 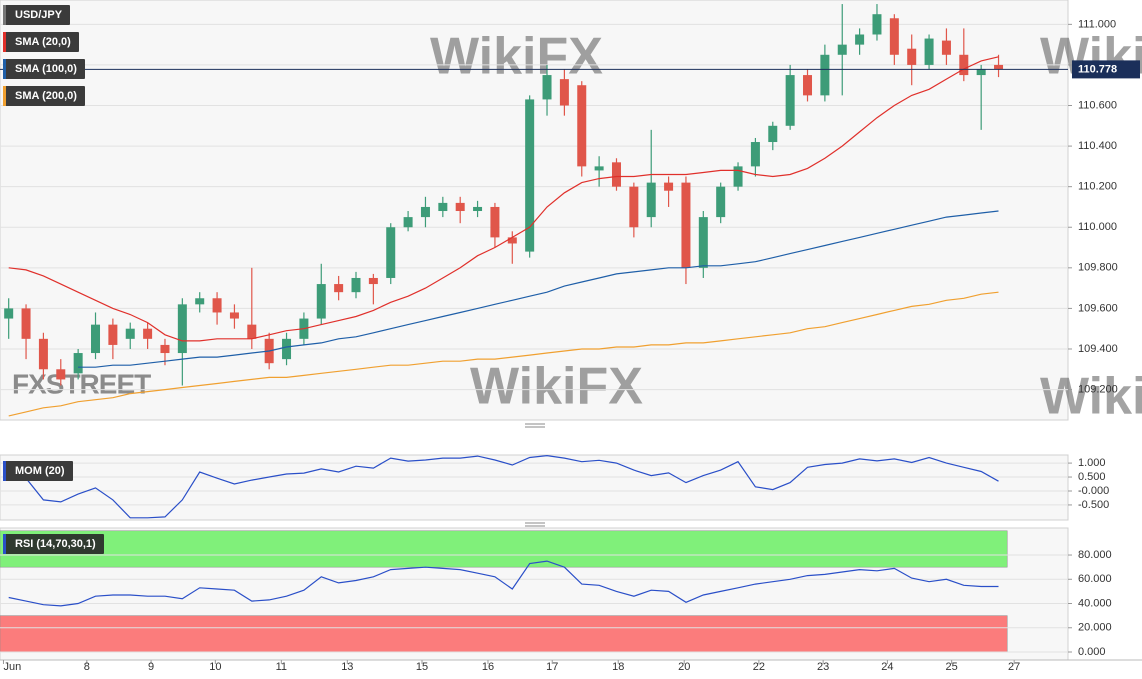 I want to click on legend-symbol: USD/JPY, so click(x=37, y=15).